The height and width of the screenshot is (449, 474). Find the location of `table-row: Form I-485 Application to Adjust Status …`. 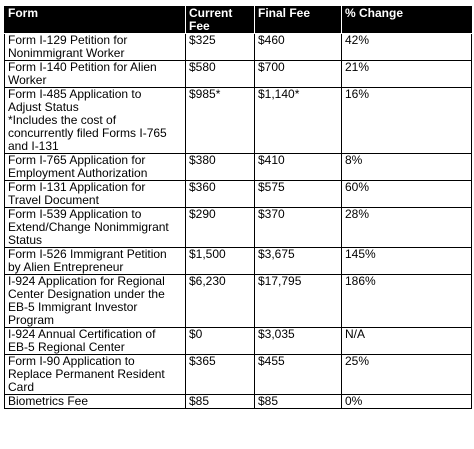

table-row: Form I-485 Application to Adjust Status … is located at coordinates (238, 120).